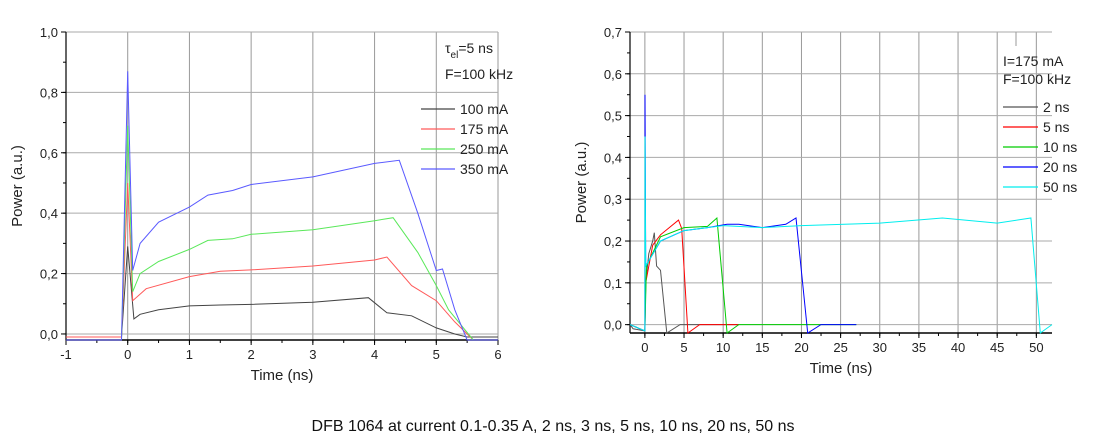 The height and width of the screenshot is (443, 1106). Describe the element at coordinates (723, 347) in the screenshot. I see `x-tick-label: 10` at that location.